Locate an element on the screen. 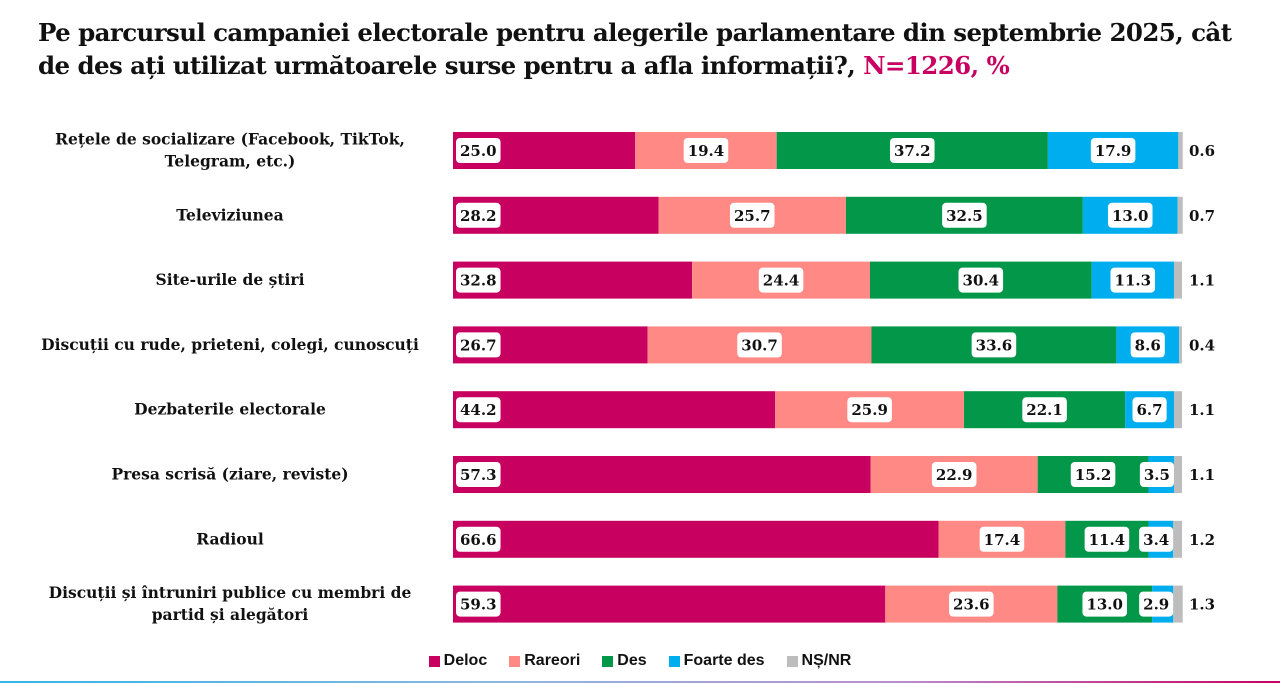 This screenshot has width=1280, height=684. data-label: 25.9 is located at coordinates (869, 410).